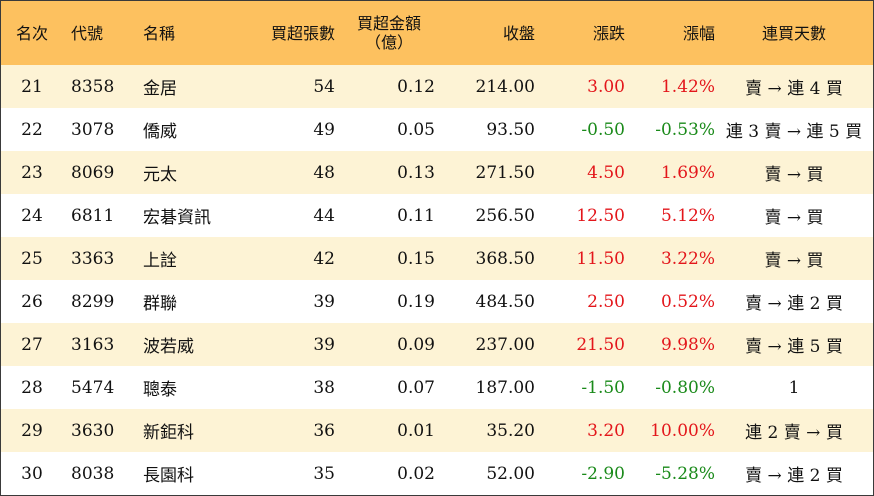 The height and width of the screenshot is (496, 874). Describe the element at coordinates (437, 258) in the screenshot. I see `table-row: 25 3363 上詮 42 0.15 368.50 11.50 3.22% 賣 → 買` at that location.